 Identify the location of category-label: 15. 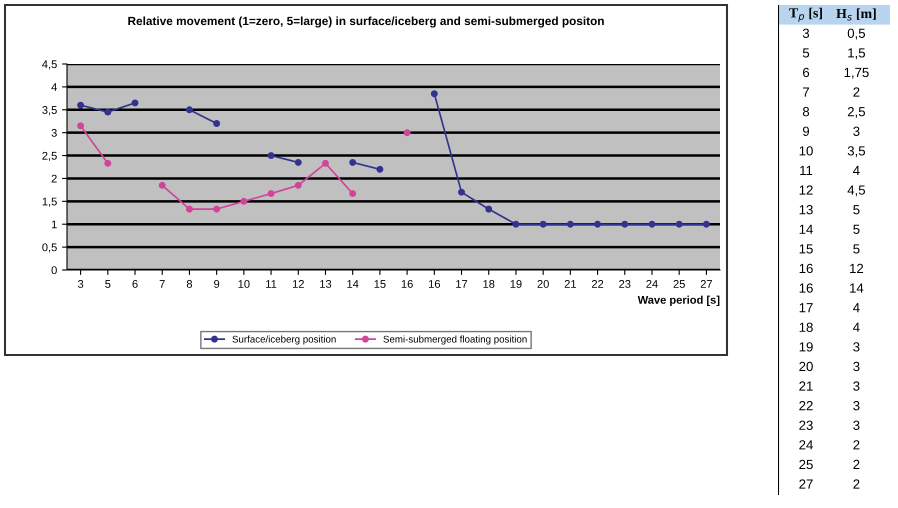
(806, 249).